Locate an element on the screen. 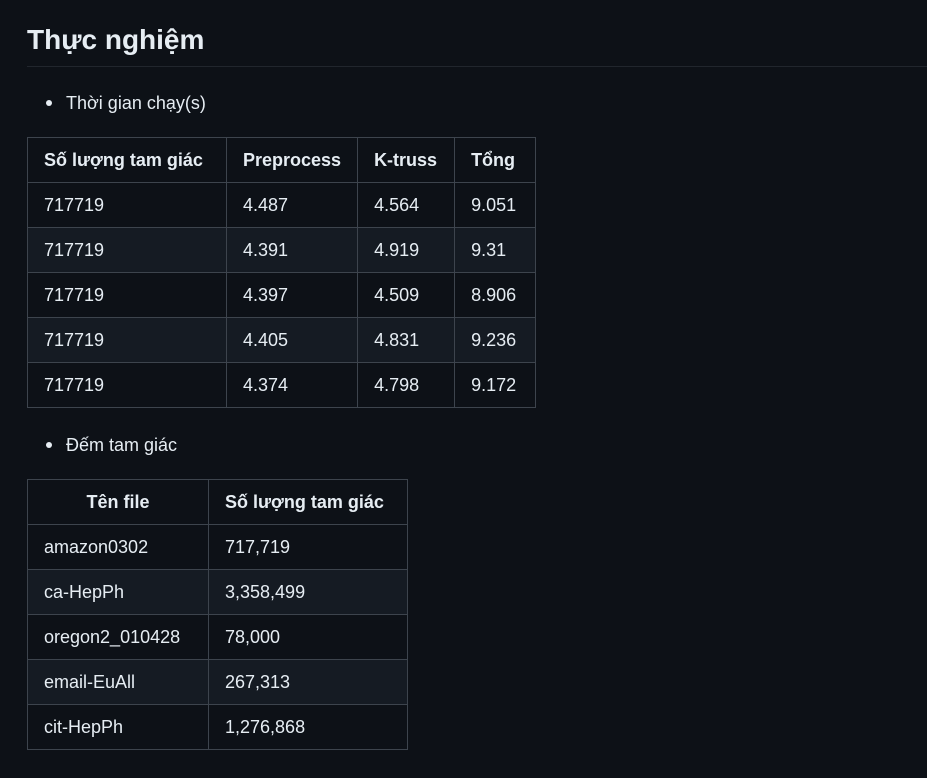 The width and height of the screenshot is (927, 778). table-row: email-EuAll 267,313 is located at coordinates (217, 682).